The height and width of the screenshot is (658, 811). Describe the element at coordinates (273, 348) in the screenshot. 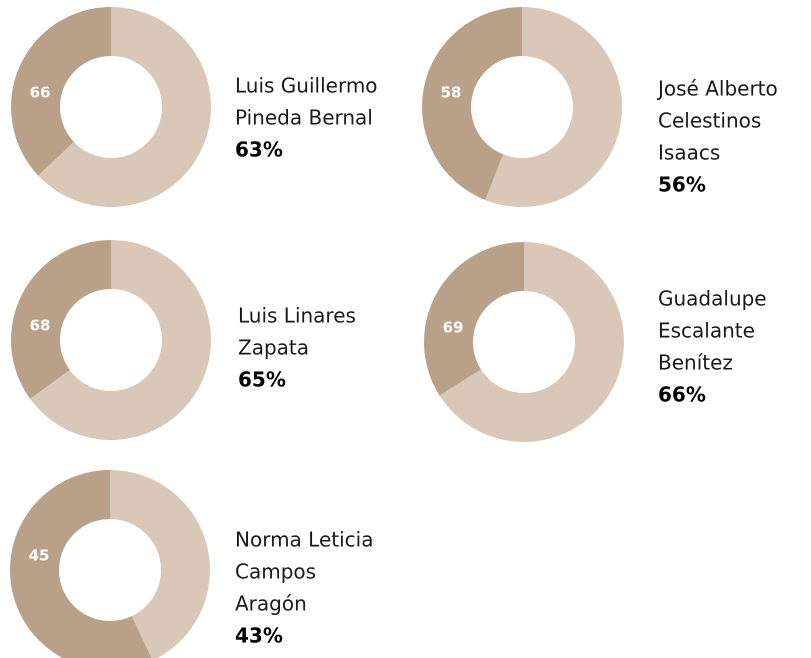

I see `person-name: Zapata` at that location.